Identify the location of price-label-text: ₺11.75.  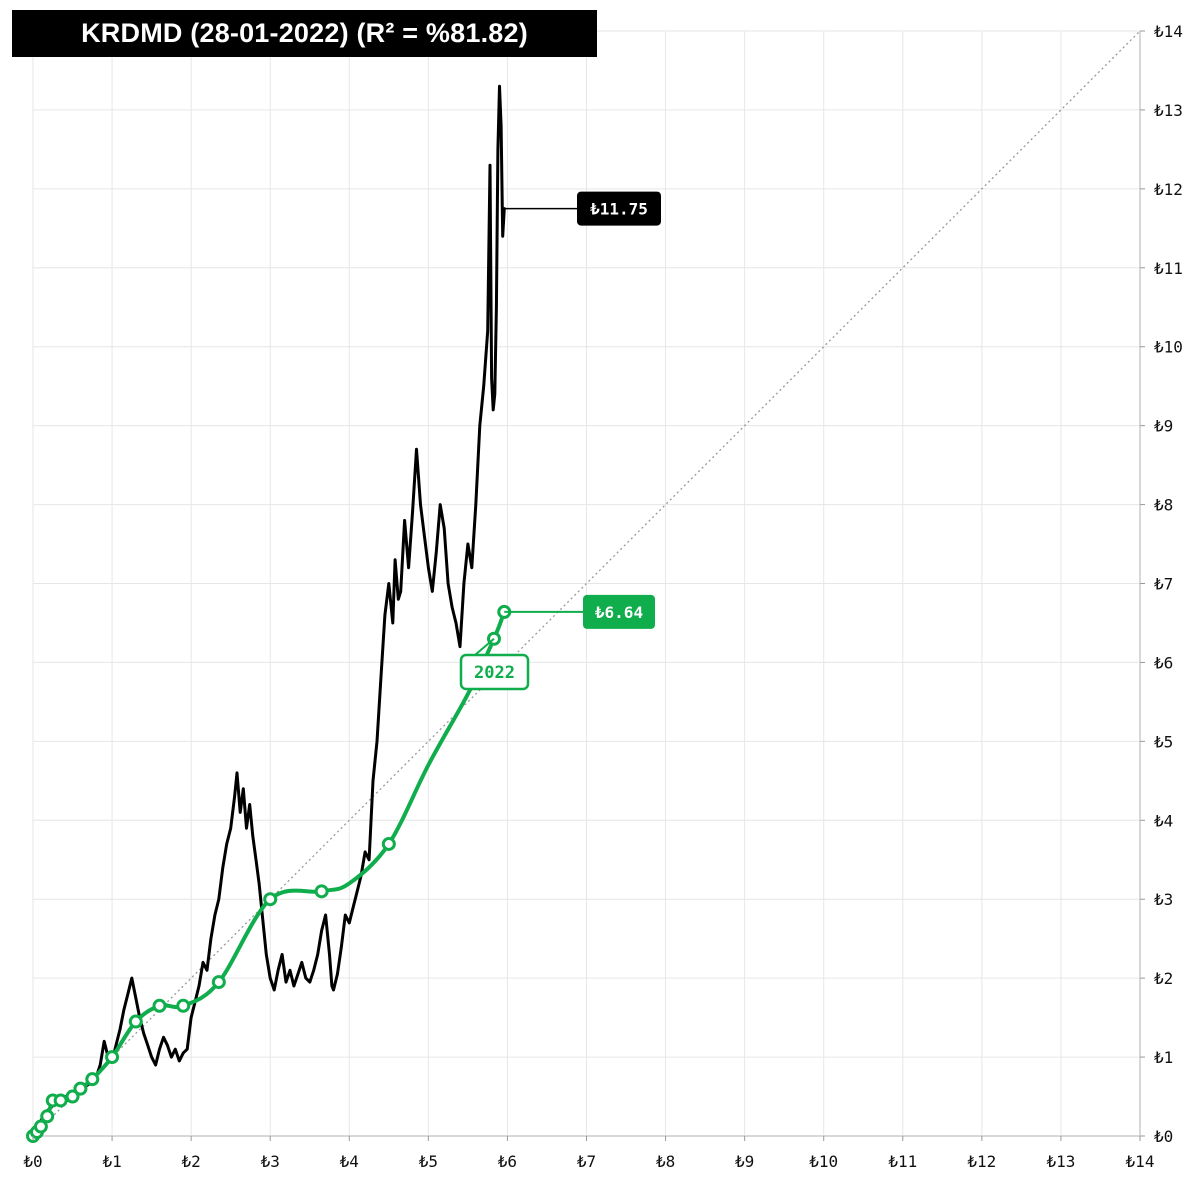
(619, 209).